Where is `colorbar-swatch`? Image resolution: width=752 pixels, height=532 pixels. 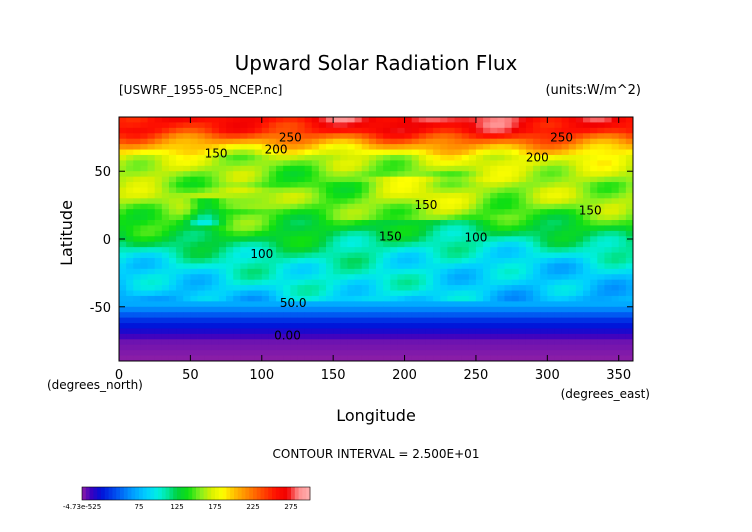 colorbar-swatch is located at coordinates (114, 493).